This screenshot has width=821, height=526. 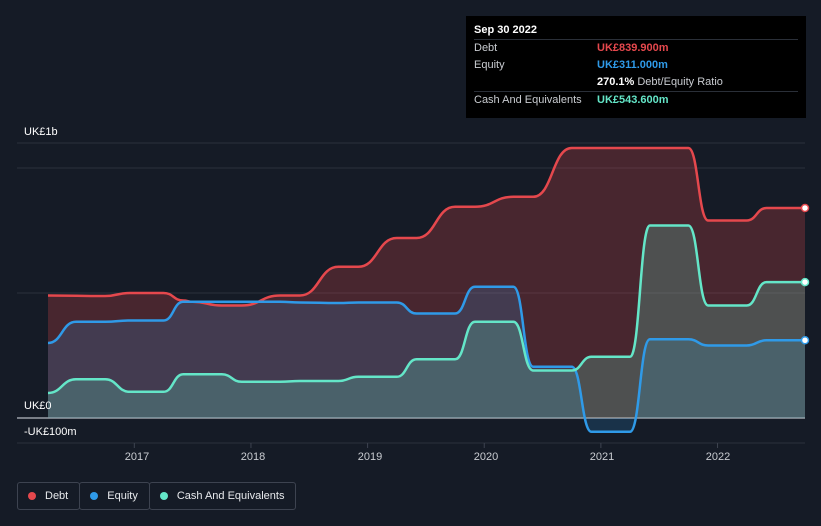 I want to click on x-tick-label-2021: 2021, so click(x=602, y=457).